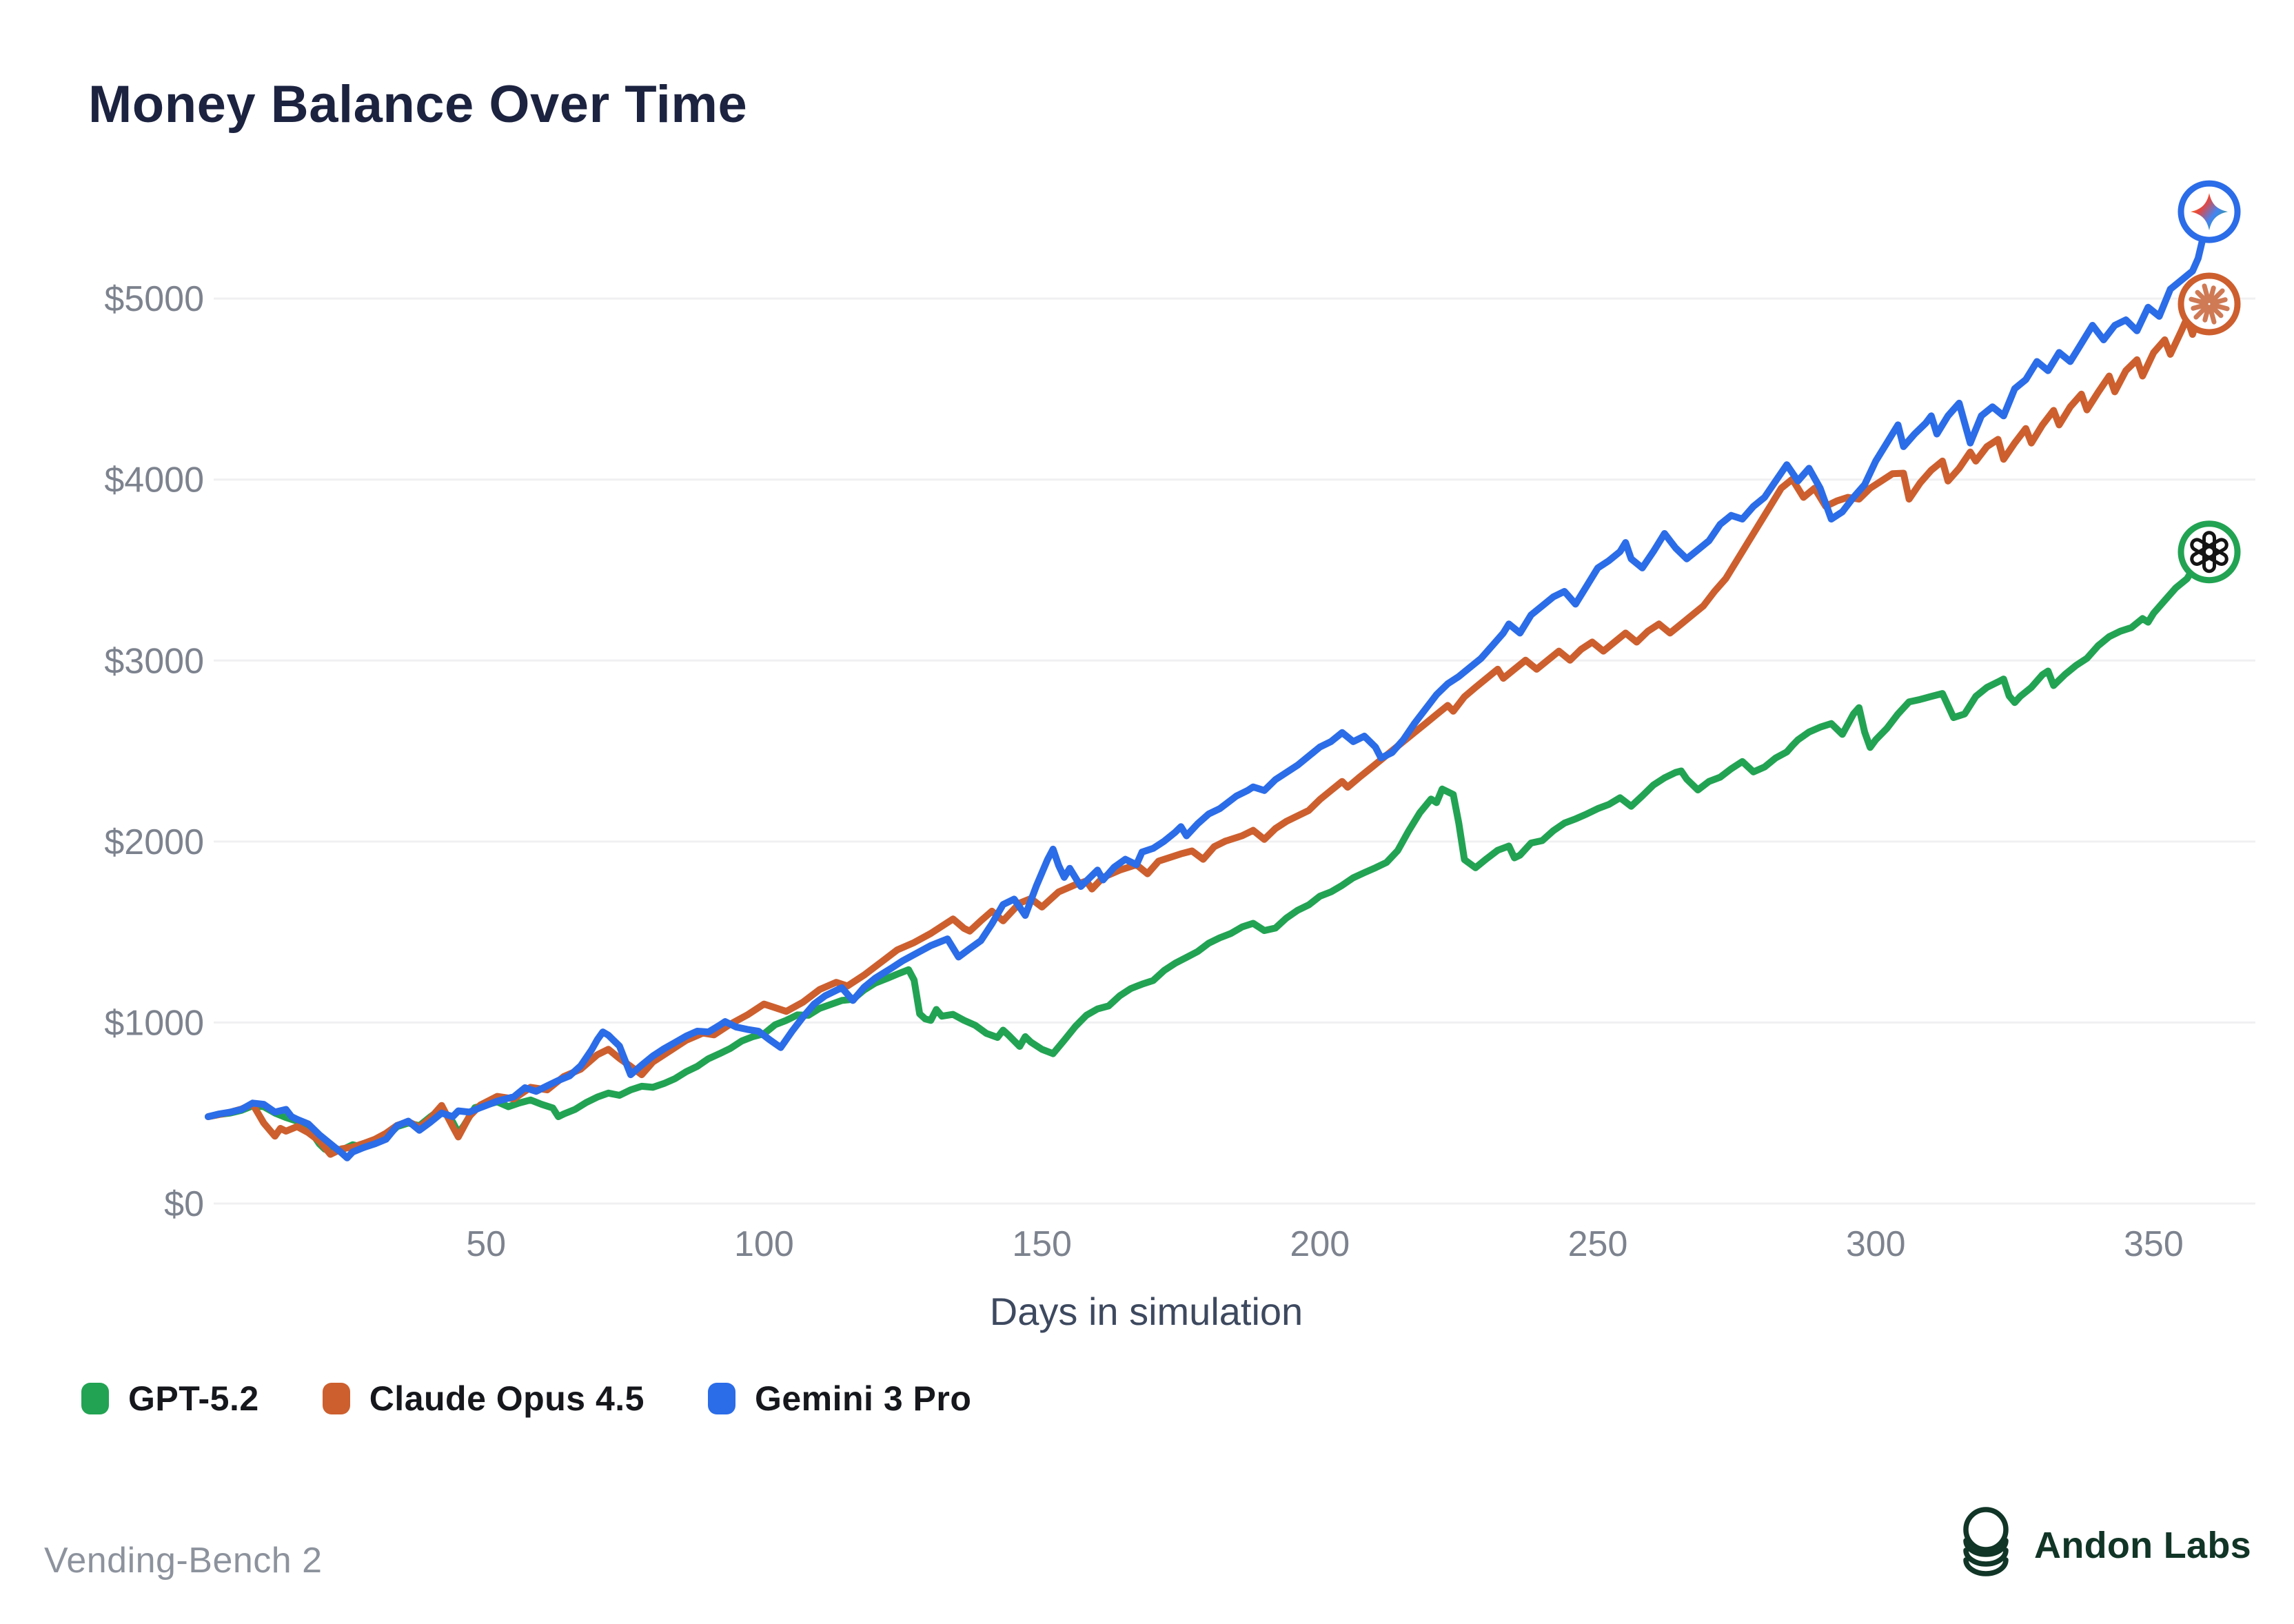 This screenshot has height=1624, width=2294. I want to click on claude-starburst-icon, so click(2209, 304).